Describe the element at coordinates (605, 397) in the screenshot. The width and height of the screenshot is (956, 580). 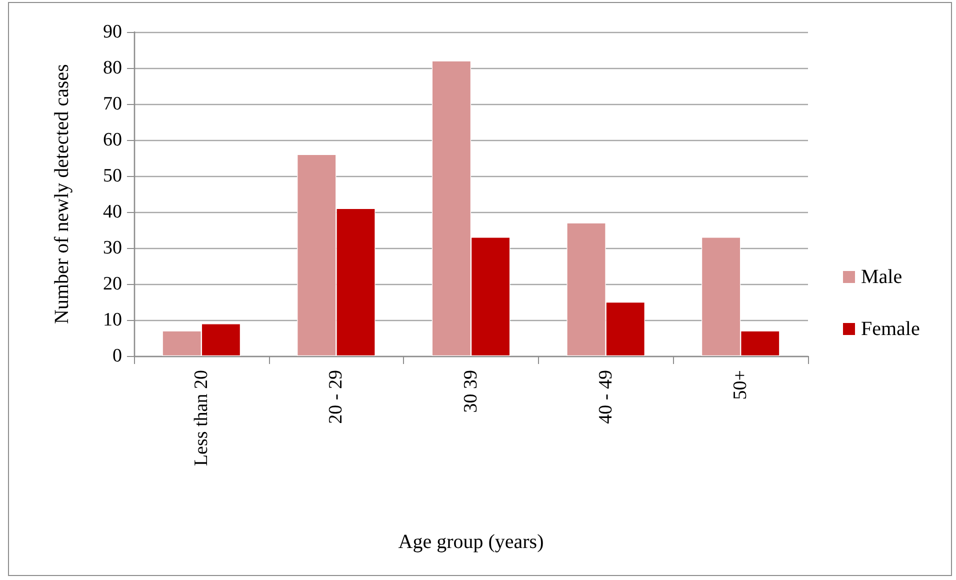
I see `x-tick-label: 40 - 49` at that location.